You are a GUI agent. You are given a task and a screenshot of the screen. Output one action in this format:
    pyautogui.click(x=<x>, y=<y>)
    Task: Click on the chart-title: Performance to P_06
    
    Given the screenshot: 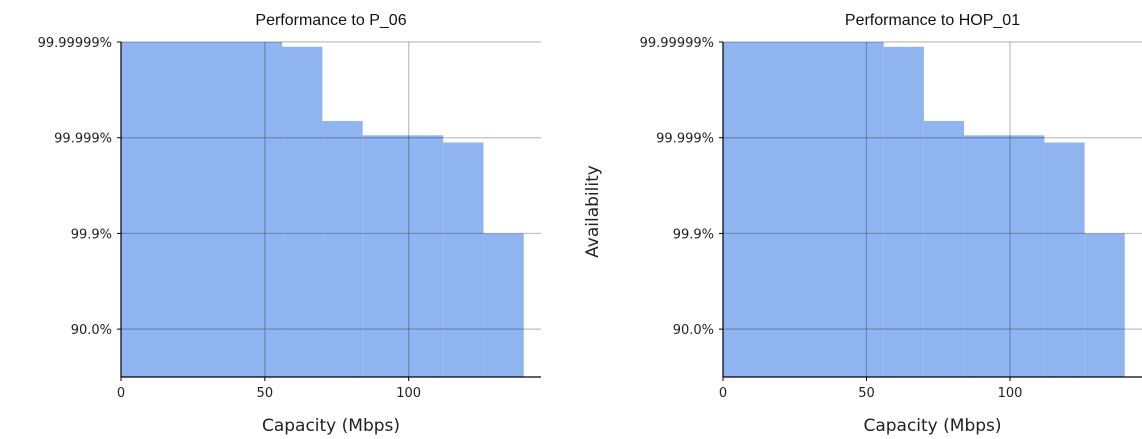 What is the action you would take?
    pyautogui.click(x=330, y=20)
    